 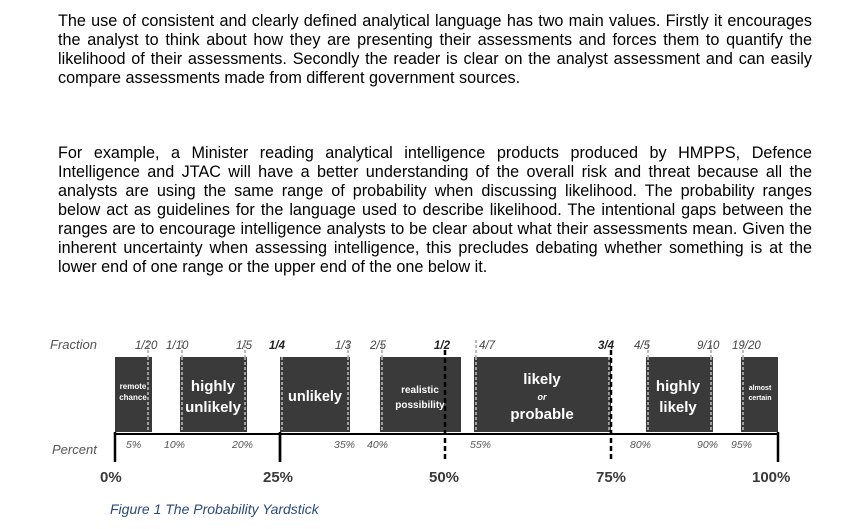 I want to click on band-label-probable: probable, so click(x=541, y=414).